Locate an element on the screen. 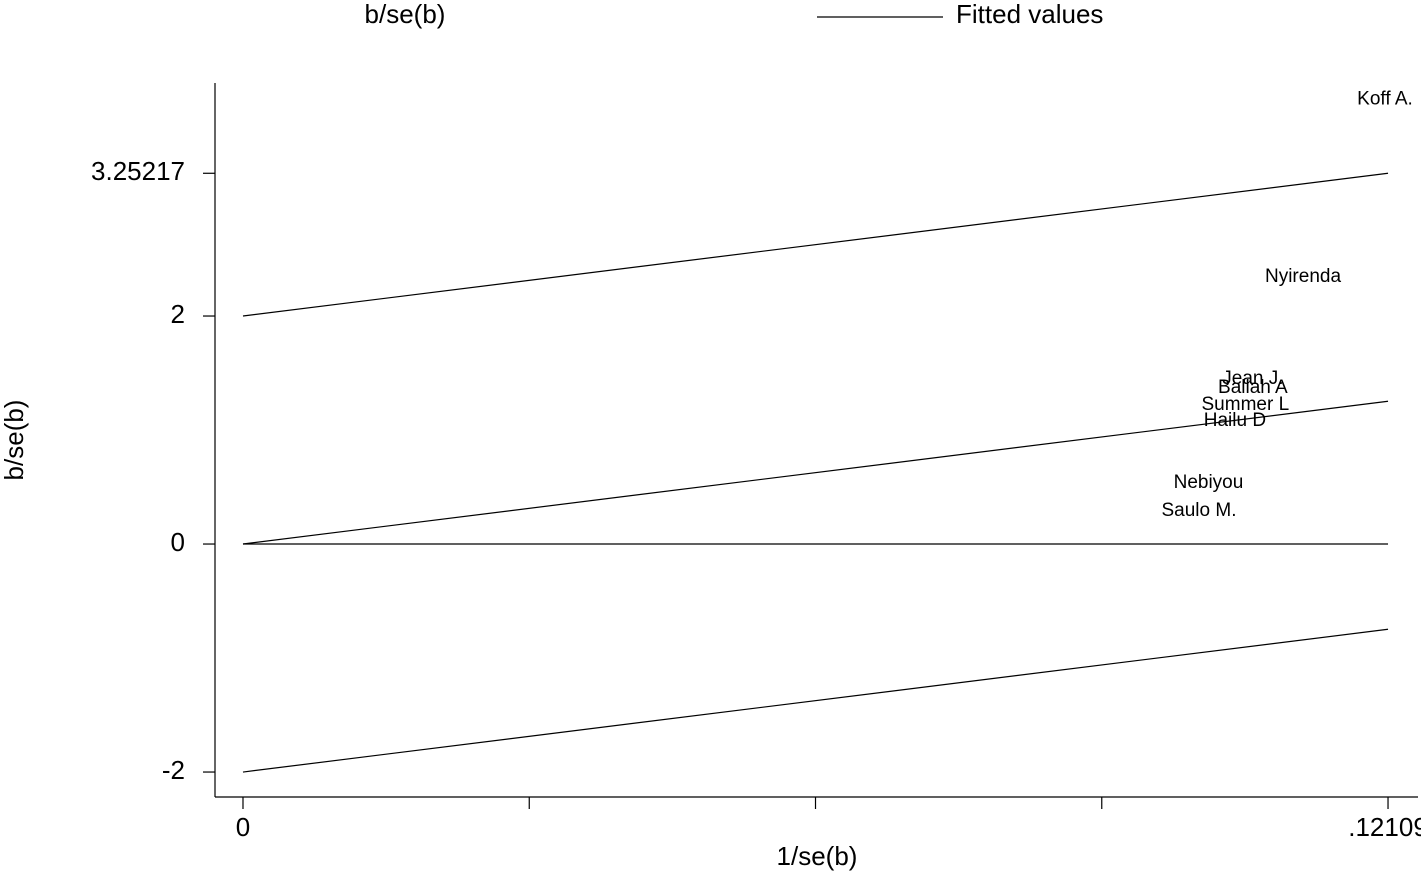 This screenshot has height=875, width=1421. legend-label: Fitted values is located at coordinates (1029, 14).